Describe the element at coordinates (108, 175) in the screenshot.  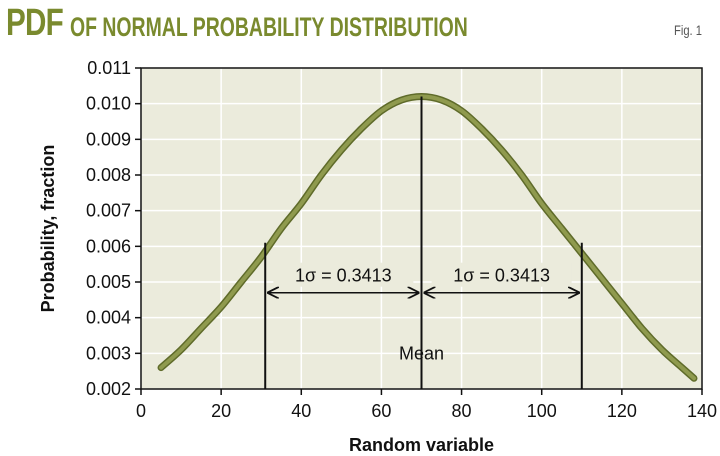
I see `y-tick-label: 0.008` at that location.